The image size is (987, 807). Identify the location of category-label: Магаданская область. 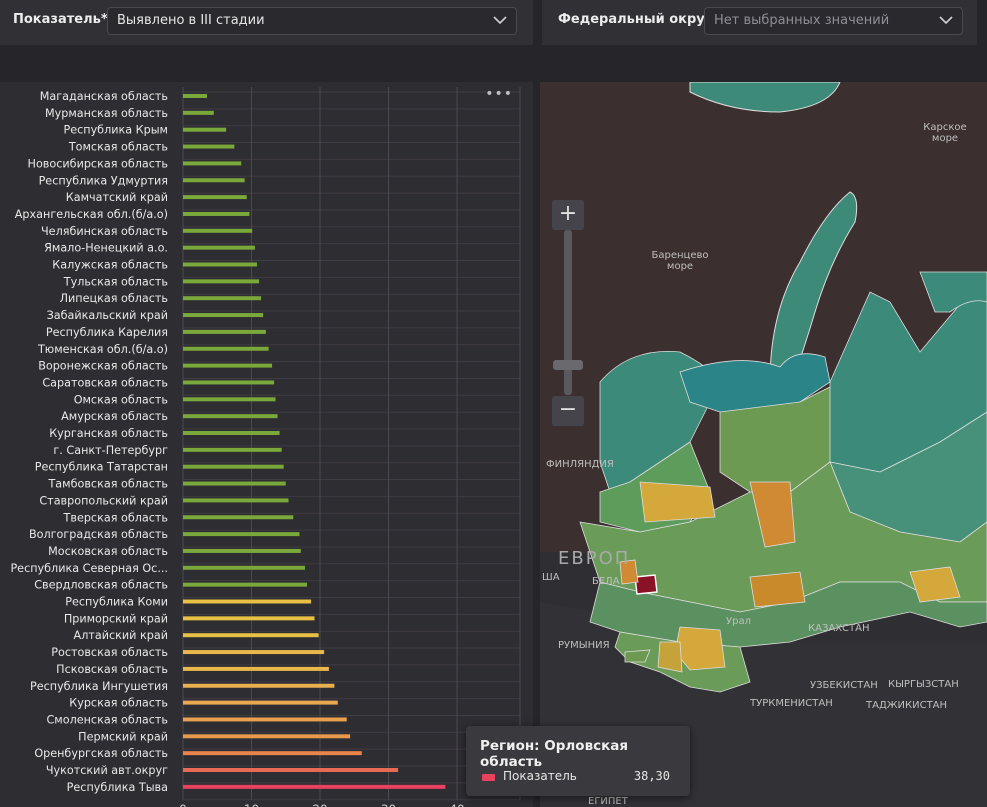
(104, 96).